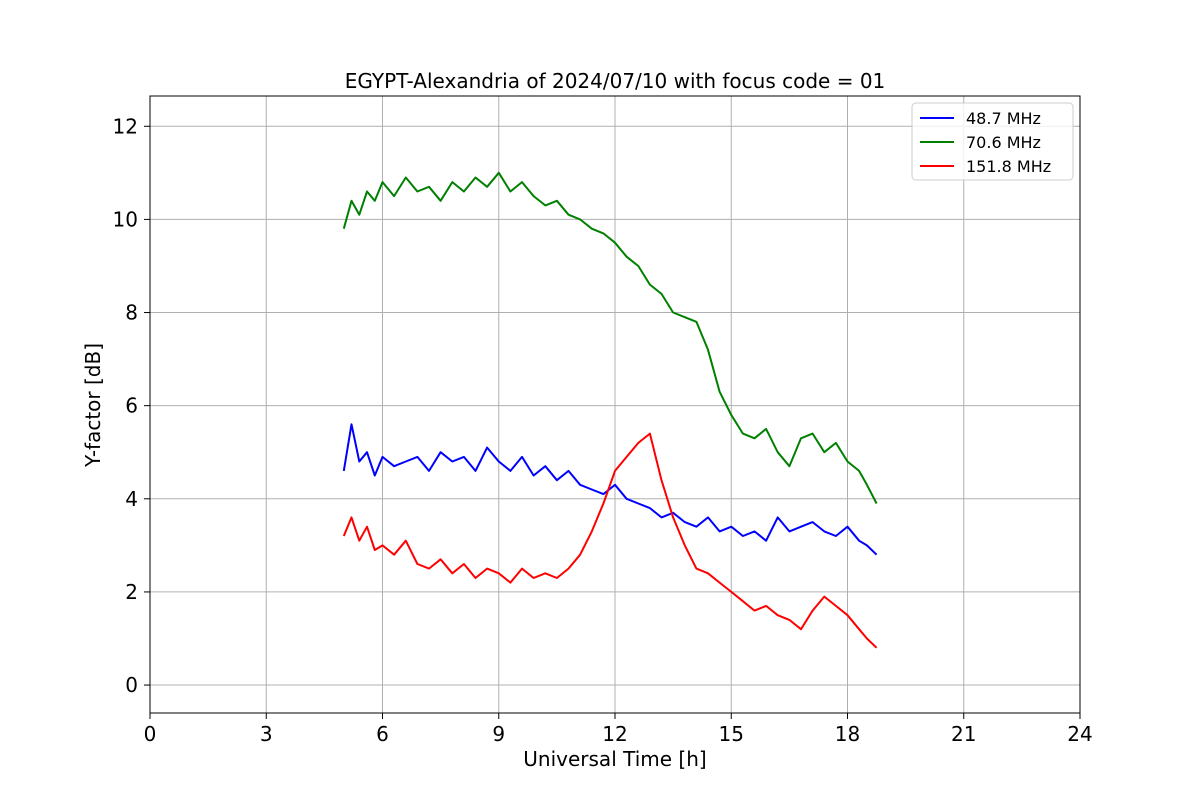  Describe the element at coordinates (1003, 118) in the screenshot. I see `legend-label-0: 48.7 MHz` at that location.